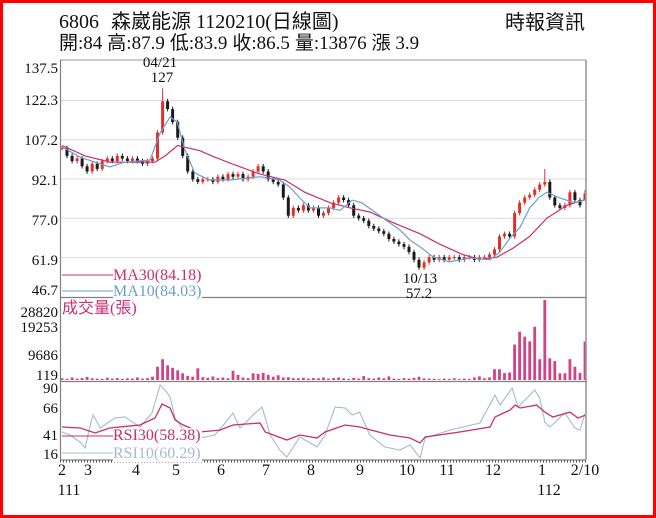 Image resolution: width=656 pixels, height=518 pixels. Describe the element at coordinates (39, 328) in the screenshot. I see `volume-tick-label: 19253` at that location.